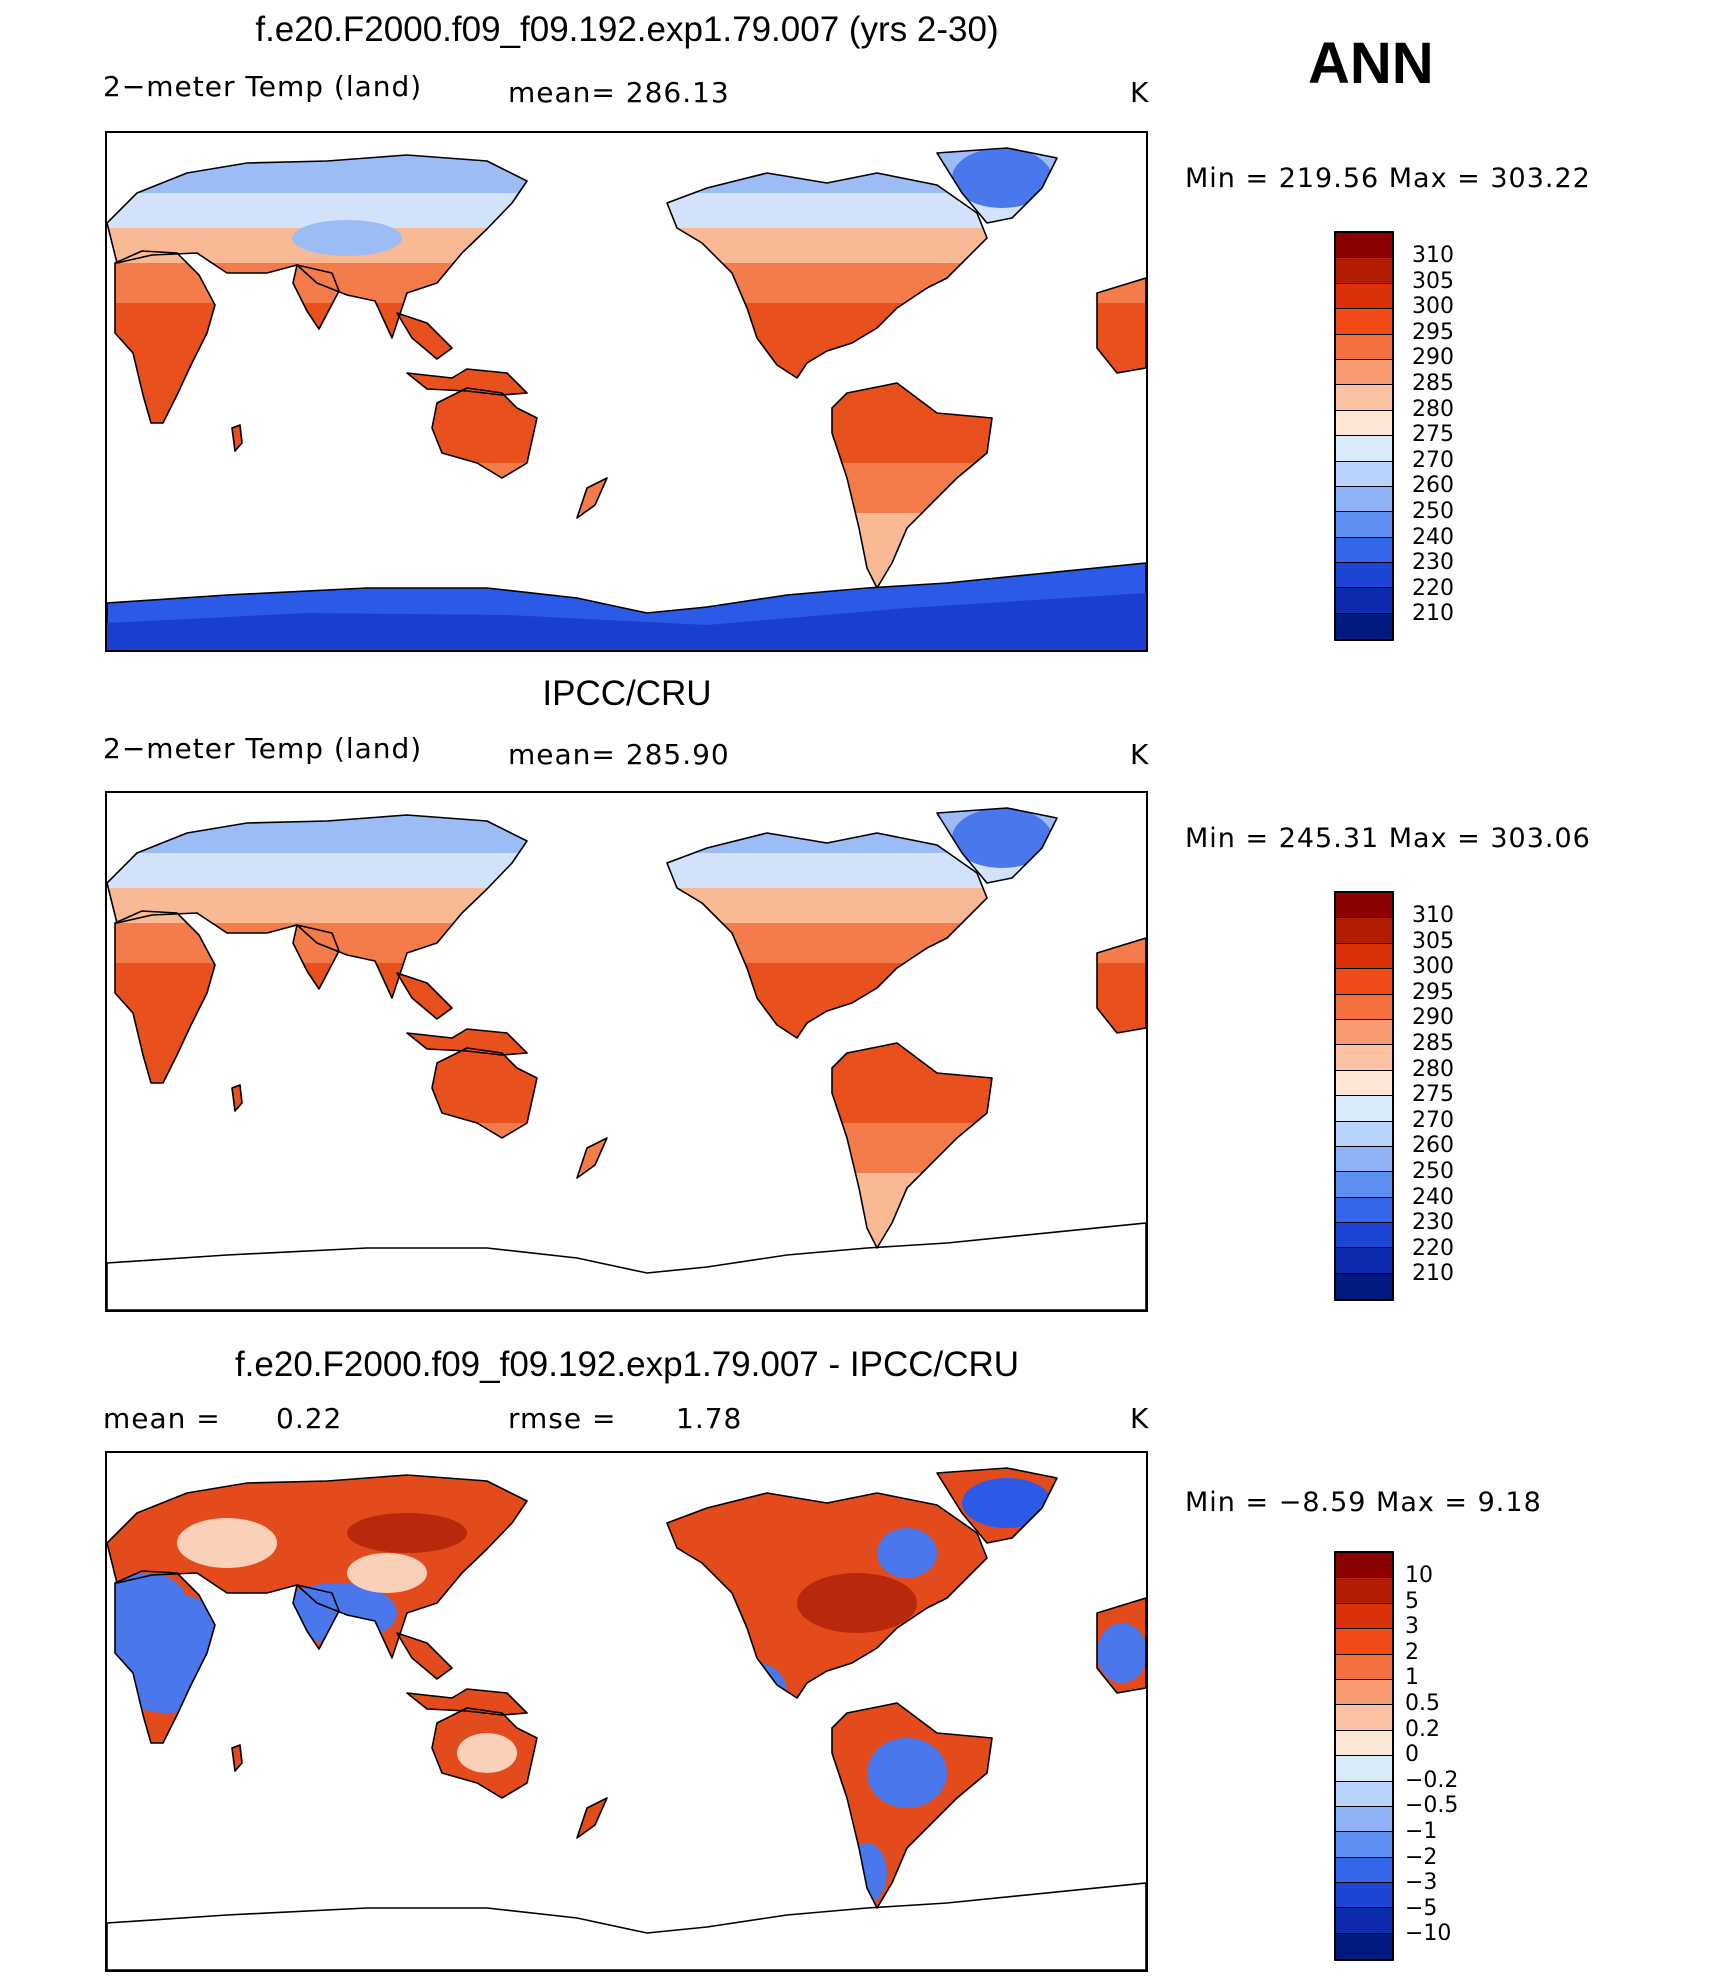  What do you see at coordinates (1433, 1146) in the screenshot?
I see `colorbar-tick-label: 260` at bounding box center [1433, 1146].